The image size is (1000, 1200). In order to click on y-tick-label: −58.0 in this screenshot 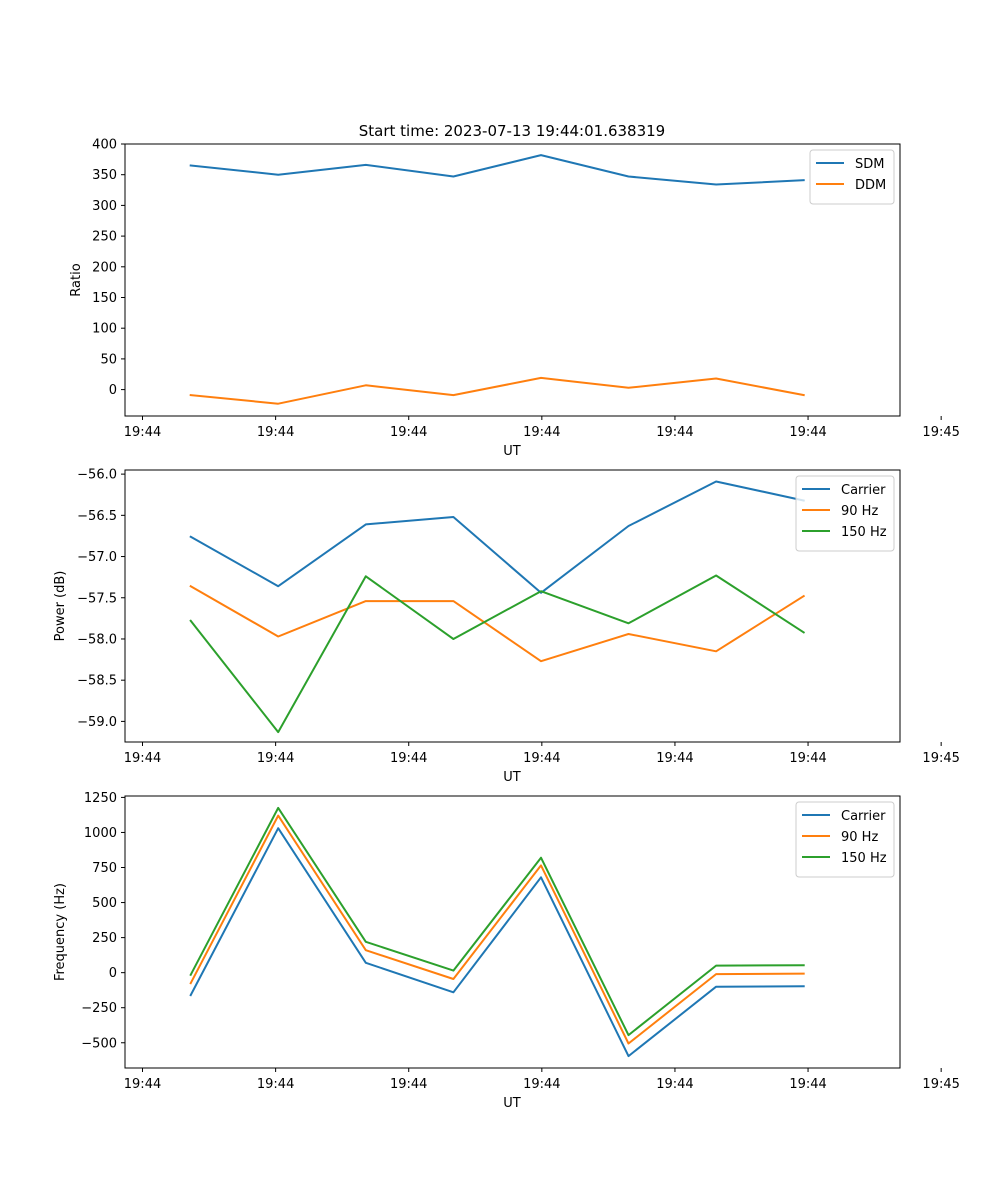, I will do `click(97, 639)`.